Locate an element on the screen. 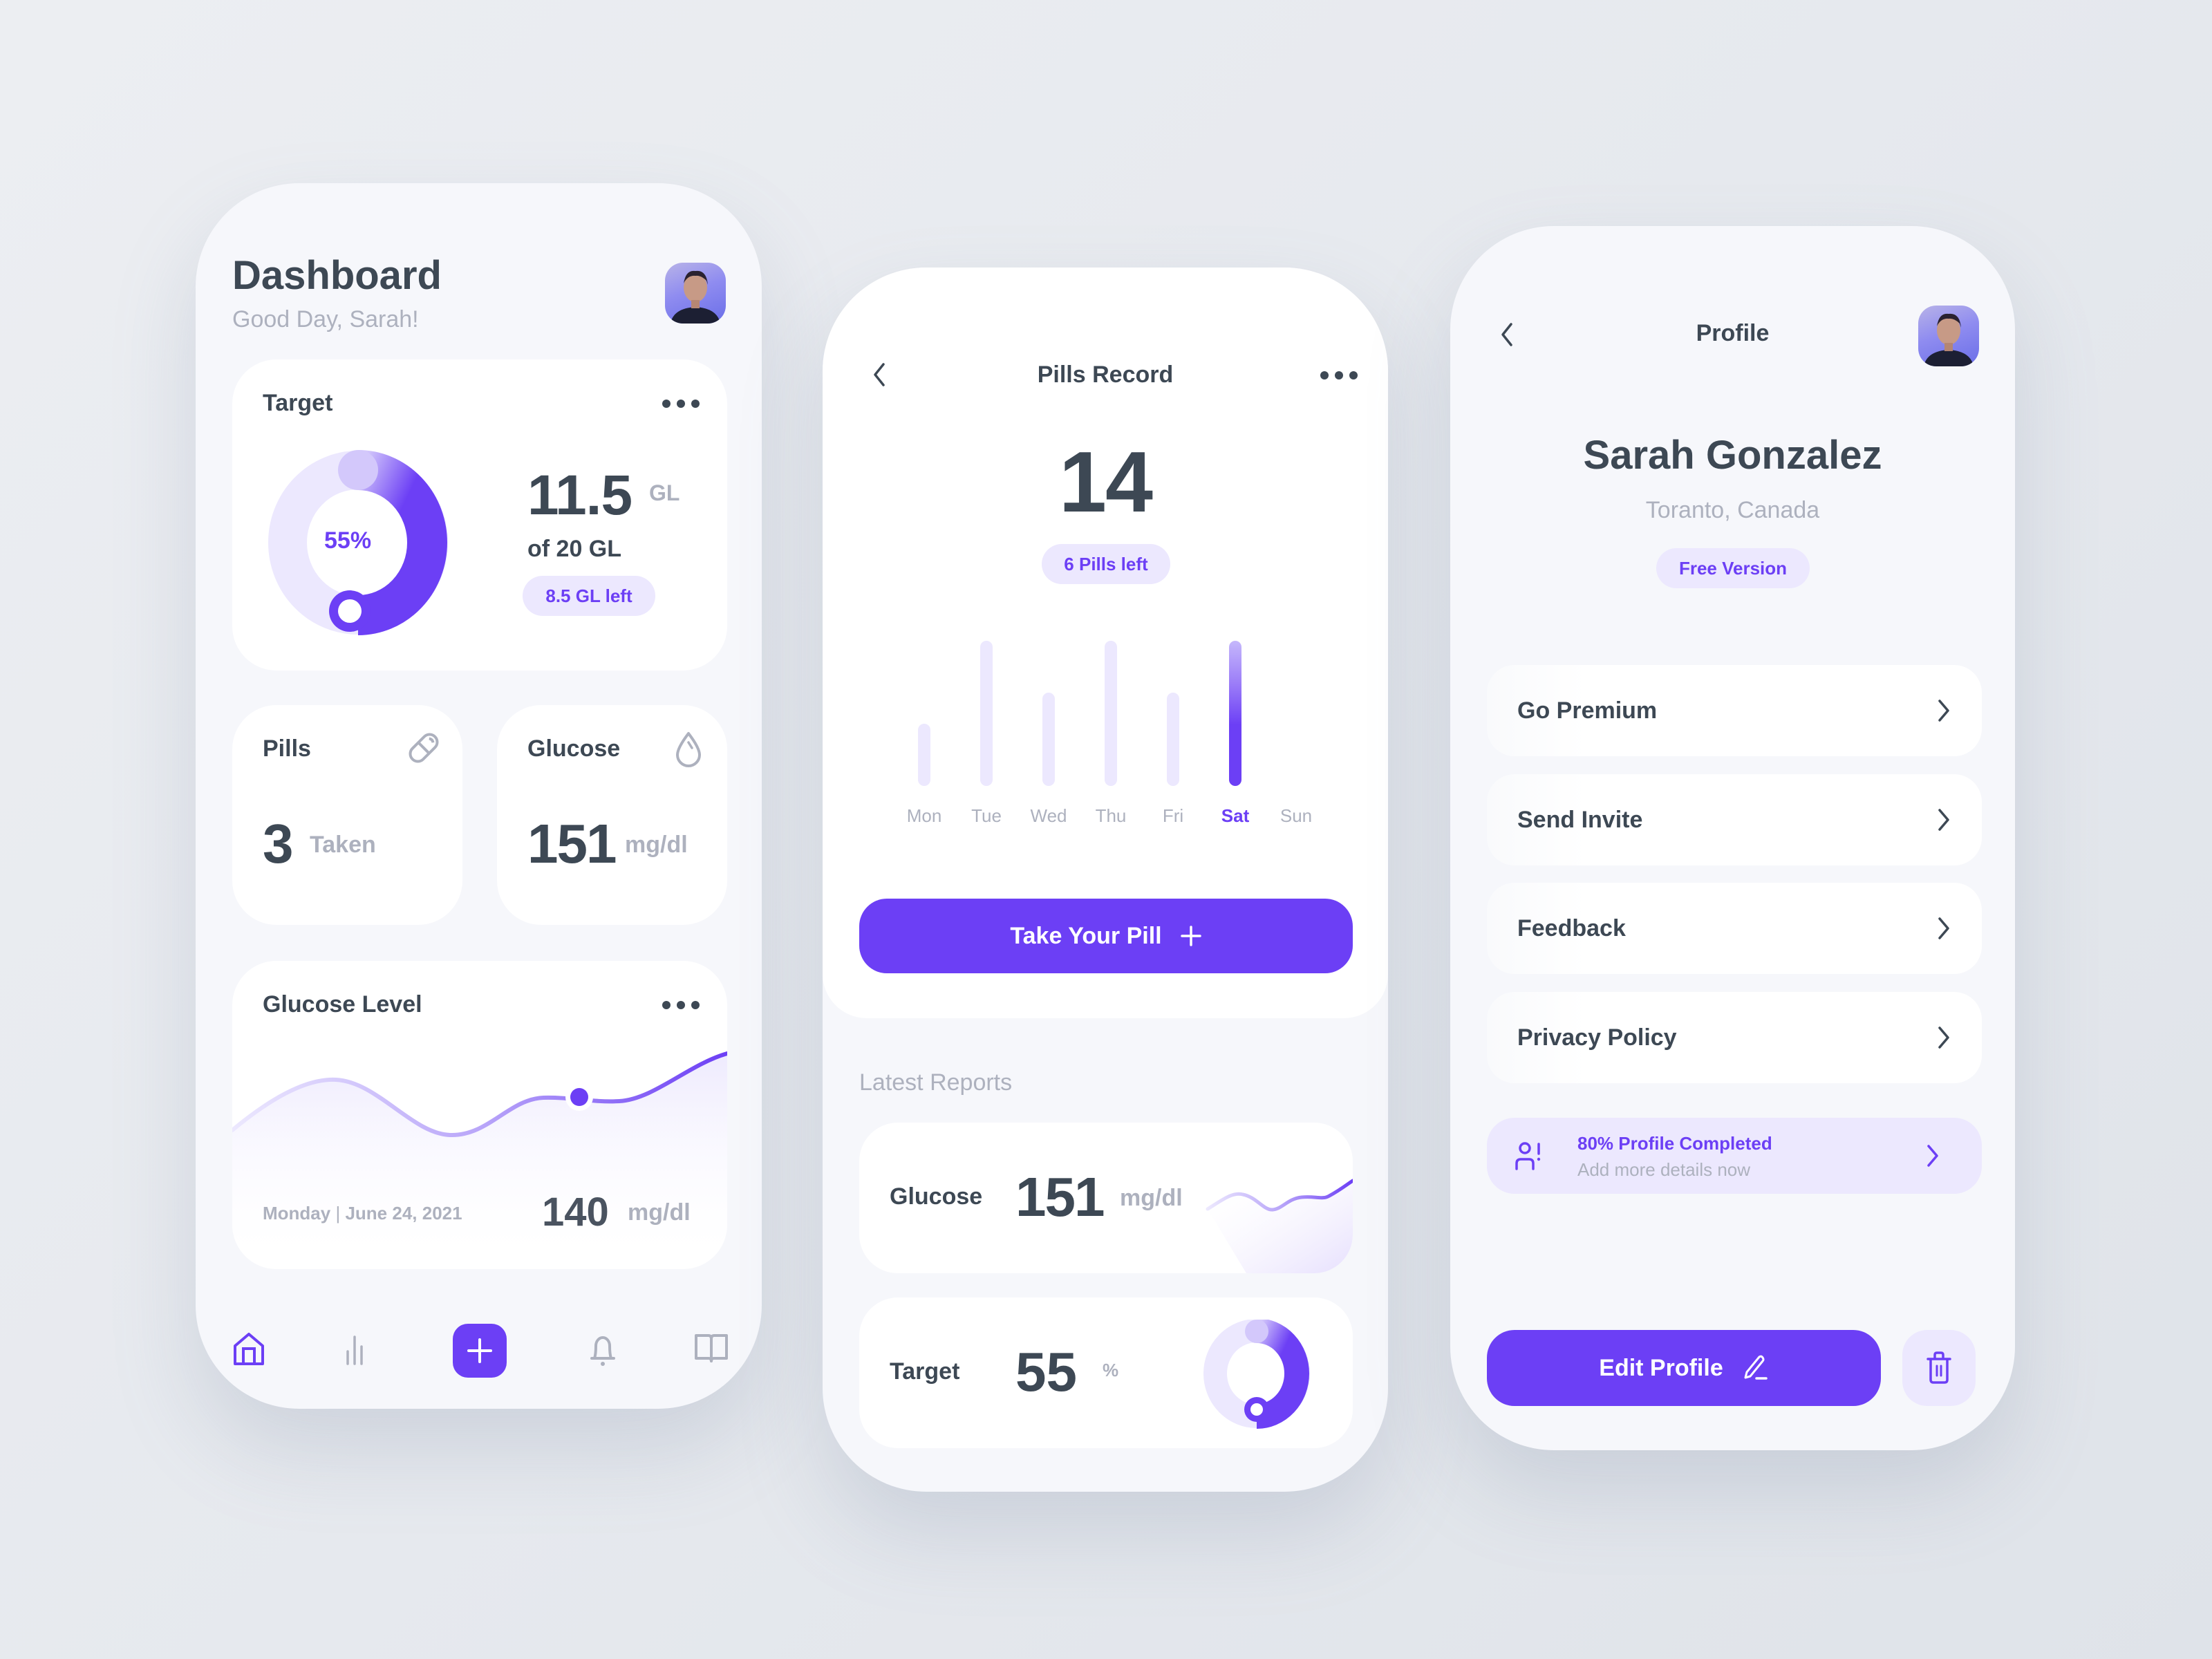 Image resolution: width=2212 pixels, height=1659 pixels. pills-count: 14 is located at coordinates (1106, 482).